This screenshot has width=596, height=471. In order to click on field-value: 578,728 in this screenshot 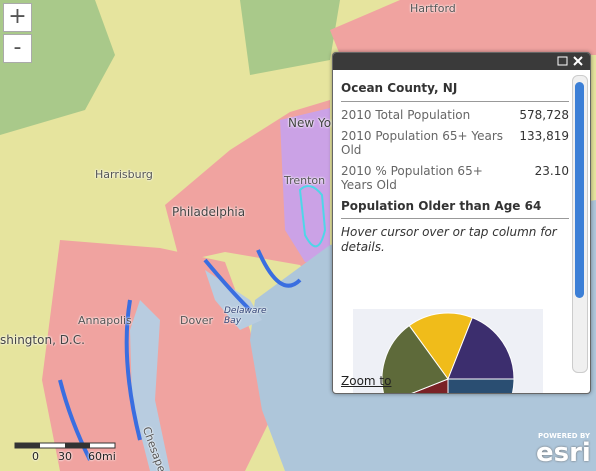, I will do `click(544, 115)`.